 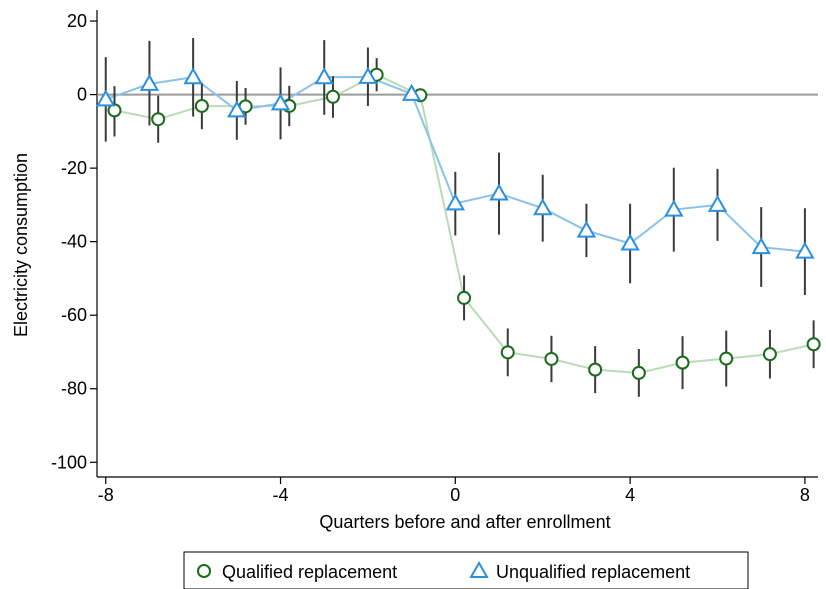 I want to click on y-tick-label: -40, so click(x=74, y=242).